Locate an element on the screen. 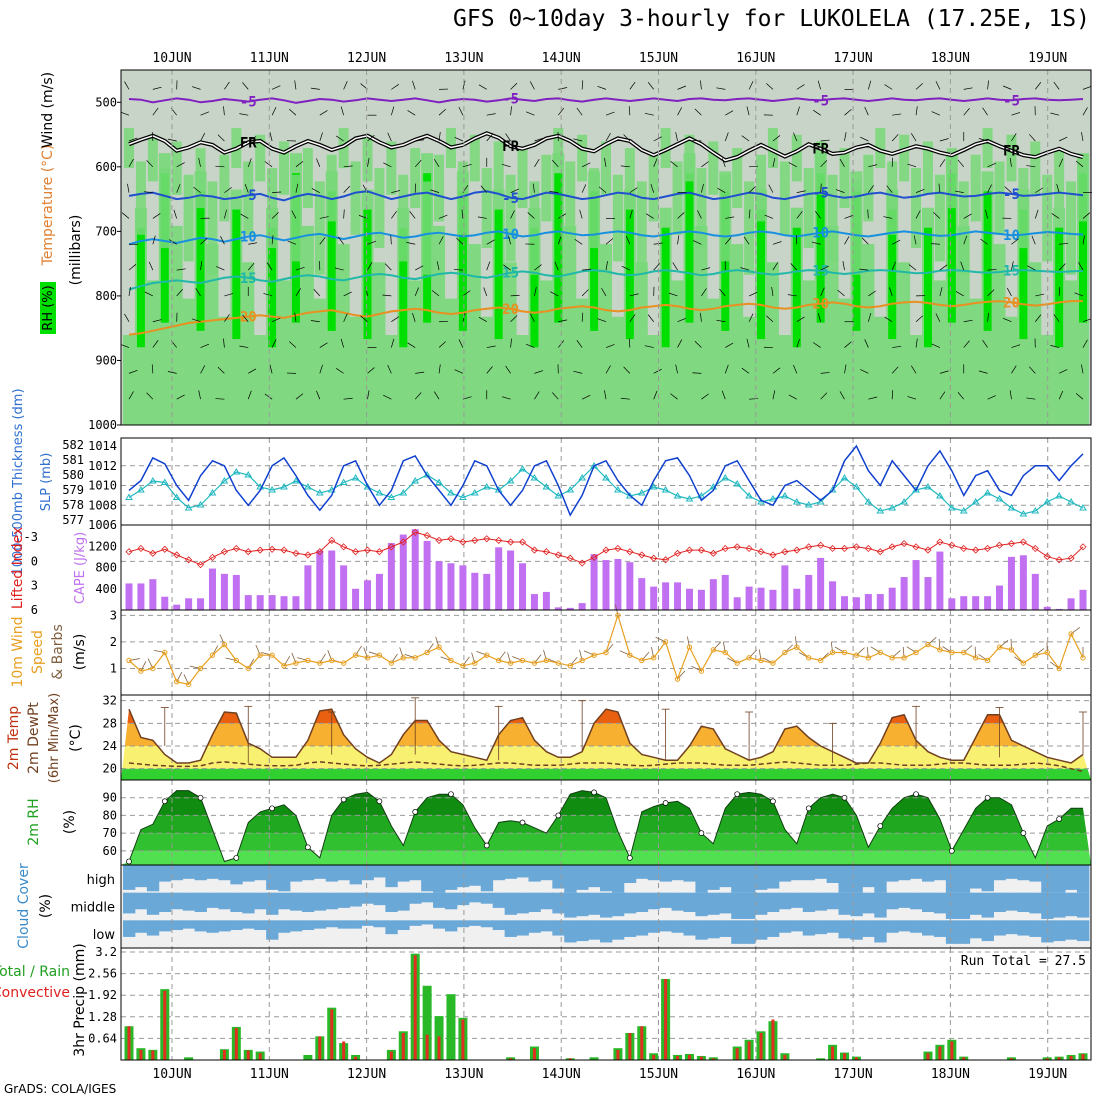 Image resolution: width=1100 pixels, height=1100 pixels. li-axis-label: Lifted Index is located at coordinates (18, 568).